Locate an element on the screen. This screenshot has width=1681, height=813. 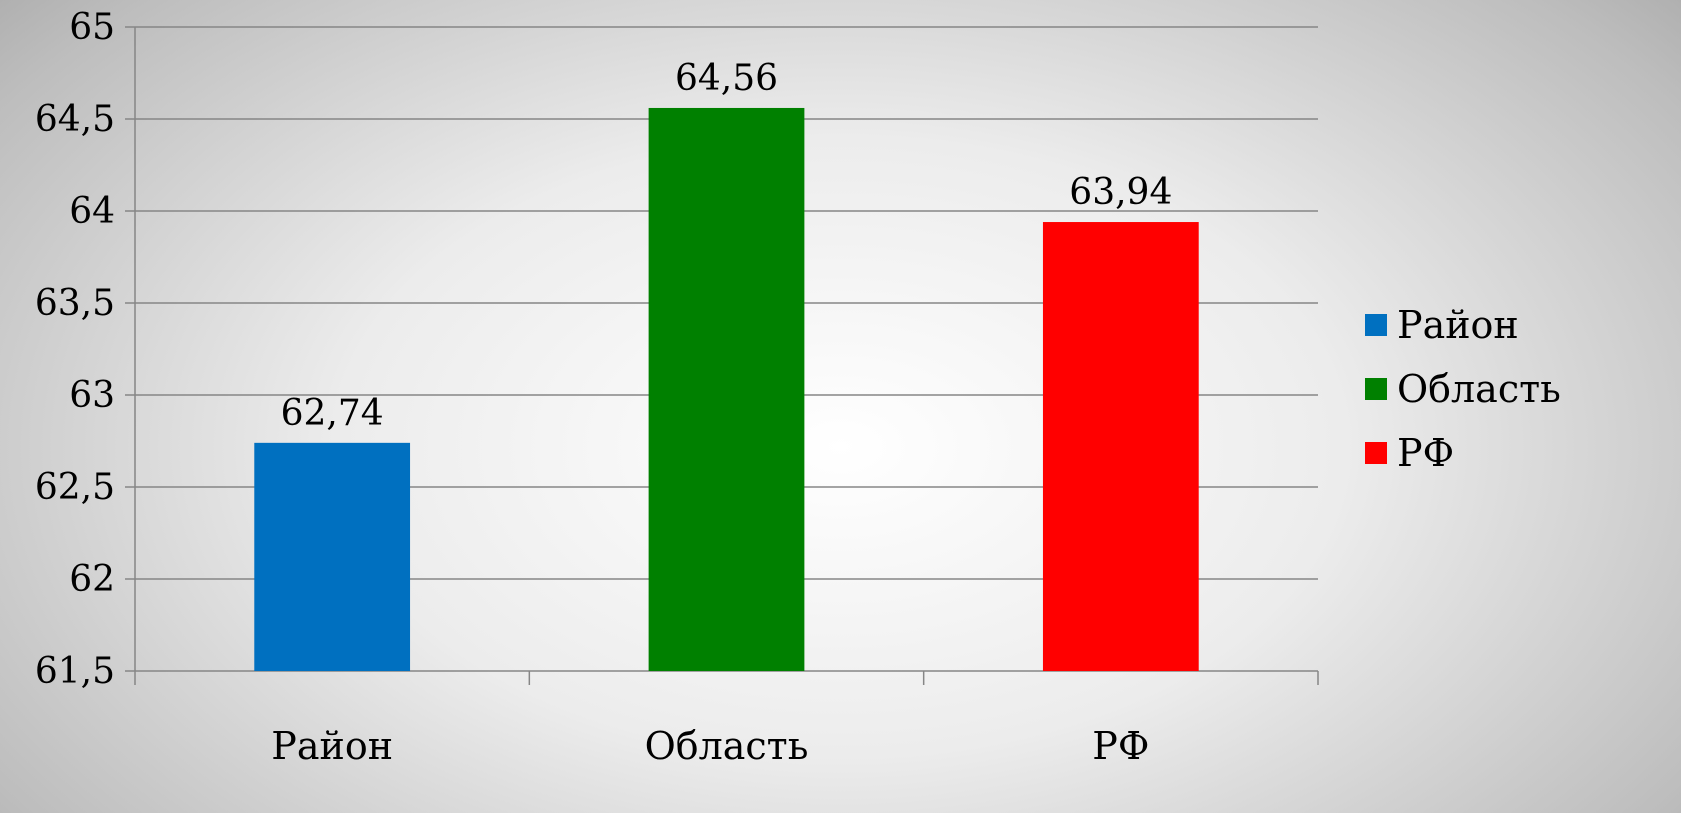
legend-label: Область is located at coordinates (1479, 389).